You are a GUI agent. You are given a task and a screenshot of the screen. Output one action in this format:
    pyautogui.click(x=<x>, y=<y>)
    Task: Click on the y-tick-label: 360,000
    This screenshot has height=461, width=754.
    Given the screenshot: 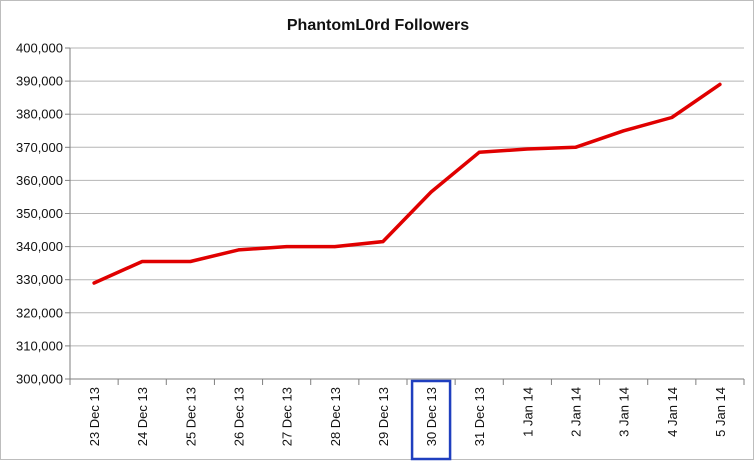 What is the action you would take?
    pyautogui.click(x=39, y=180)
    